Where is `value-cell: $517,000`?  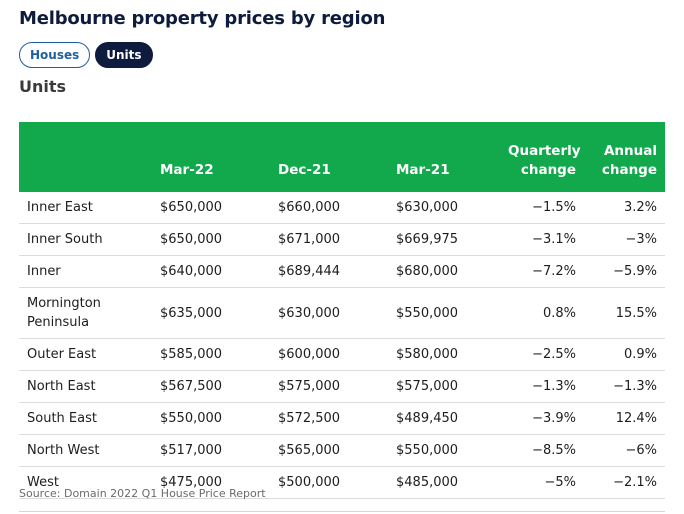 value-cell: $517,000 is located at coordinates (211, 450).